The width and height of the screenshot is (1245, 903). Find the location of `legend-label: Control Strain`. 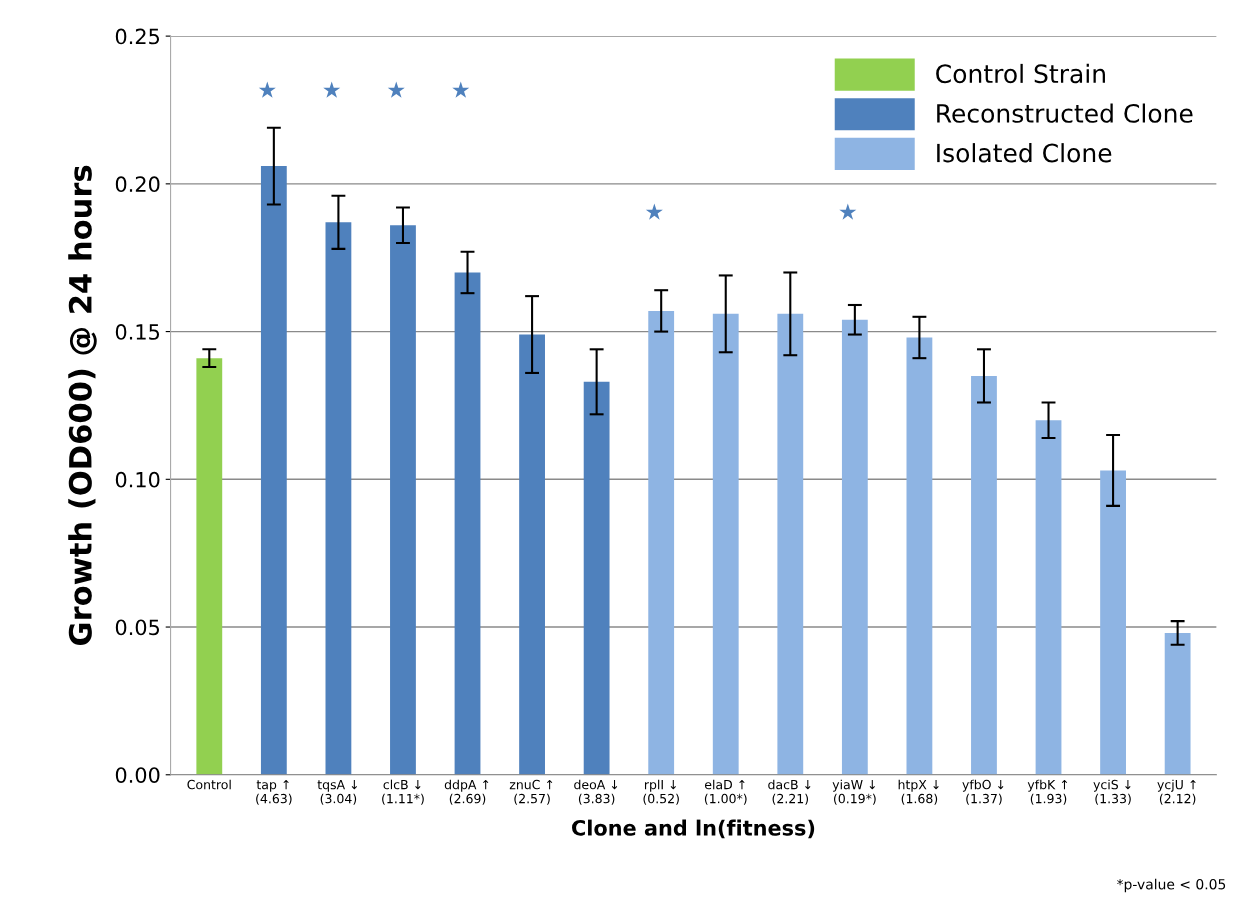

legend-label: Control Strain is located at coordinates (1020, 73).